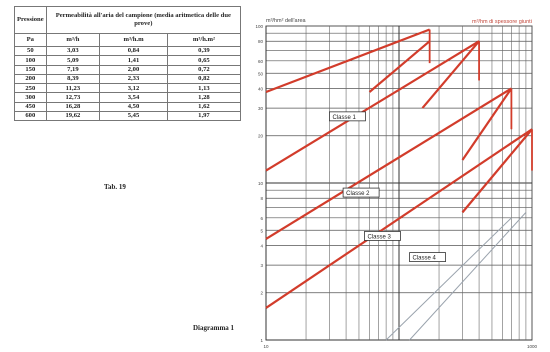 This screenshot has height=352, width=550. Describe the element at coordinates (133, 69) in the screenshot. I see `table-cell: 2,00` at that location.